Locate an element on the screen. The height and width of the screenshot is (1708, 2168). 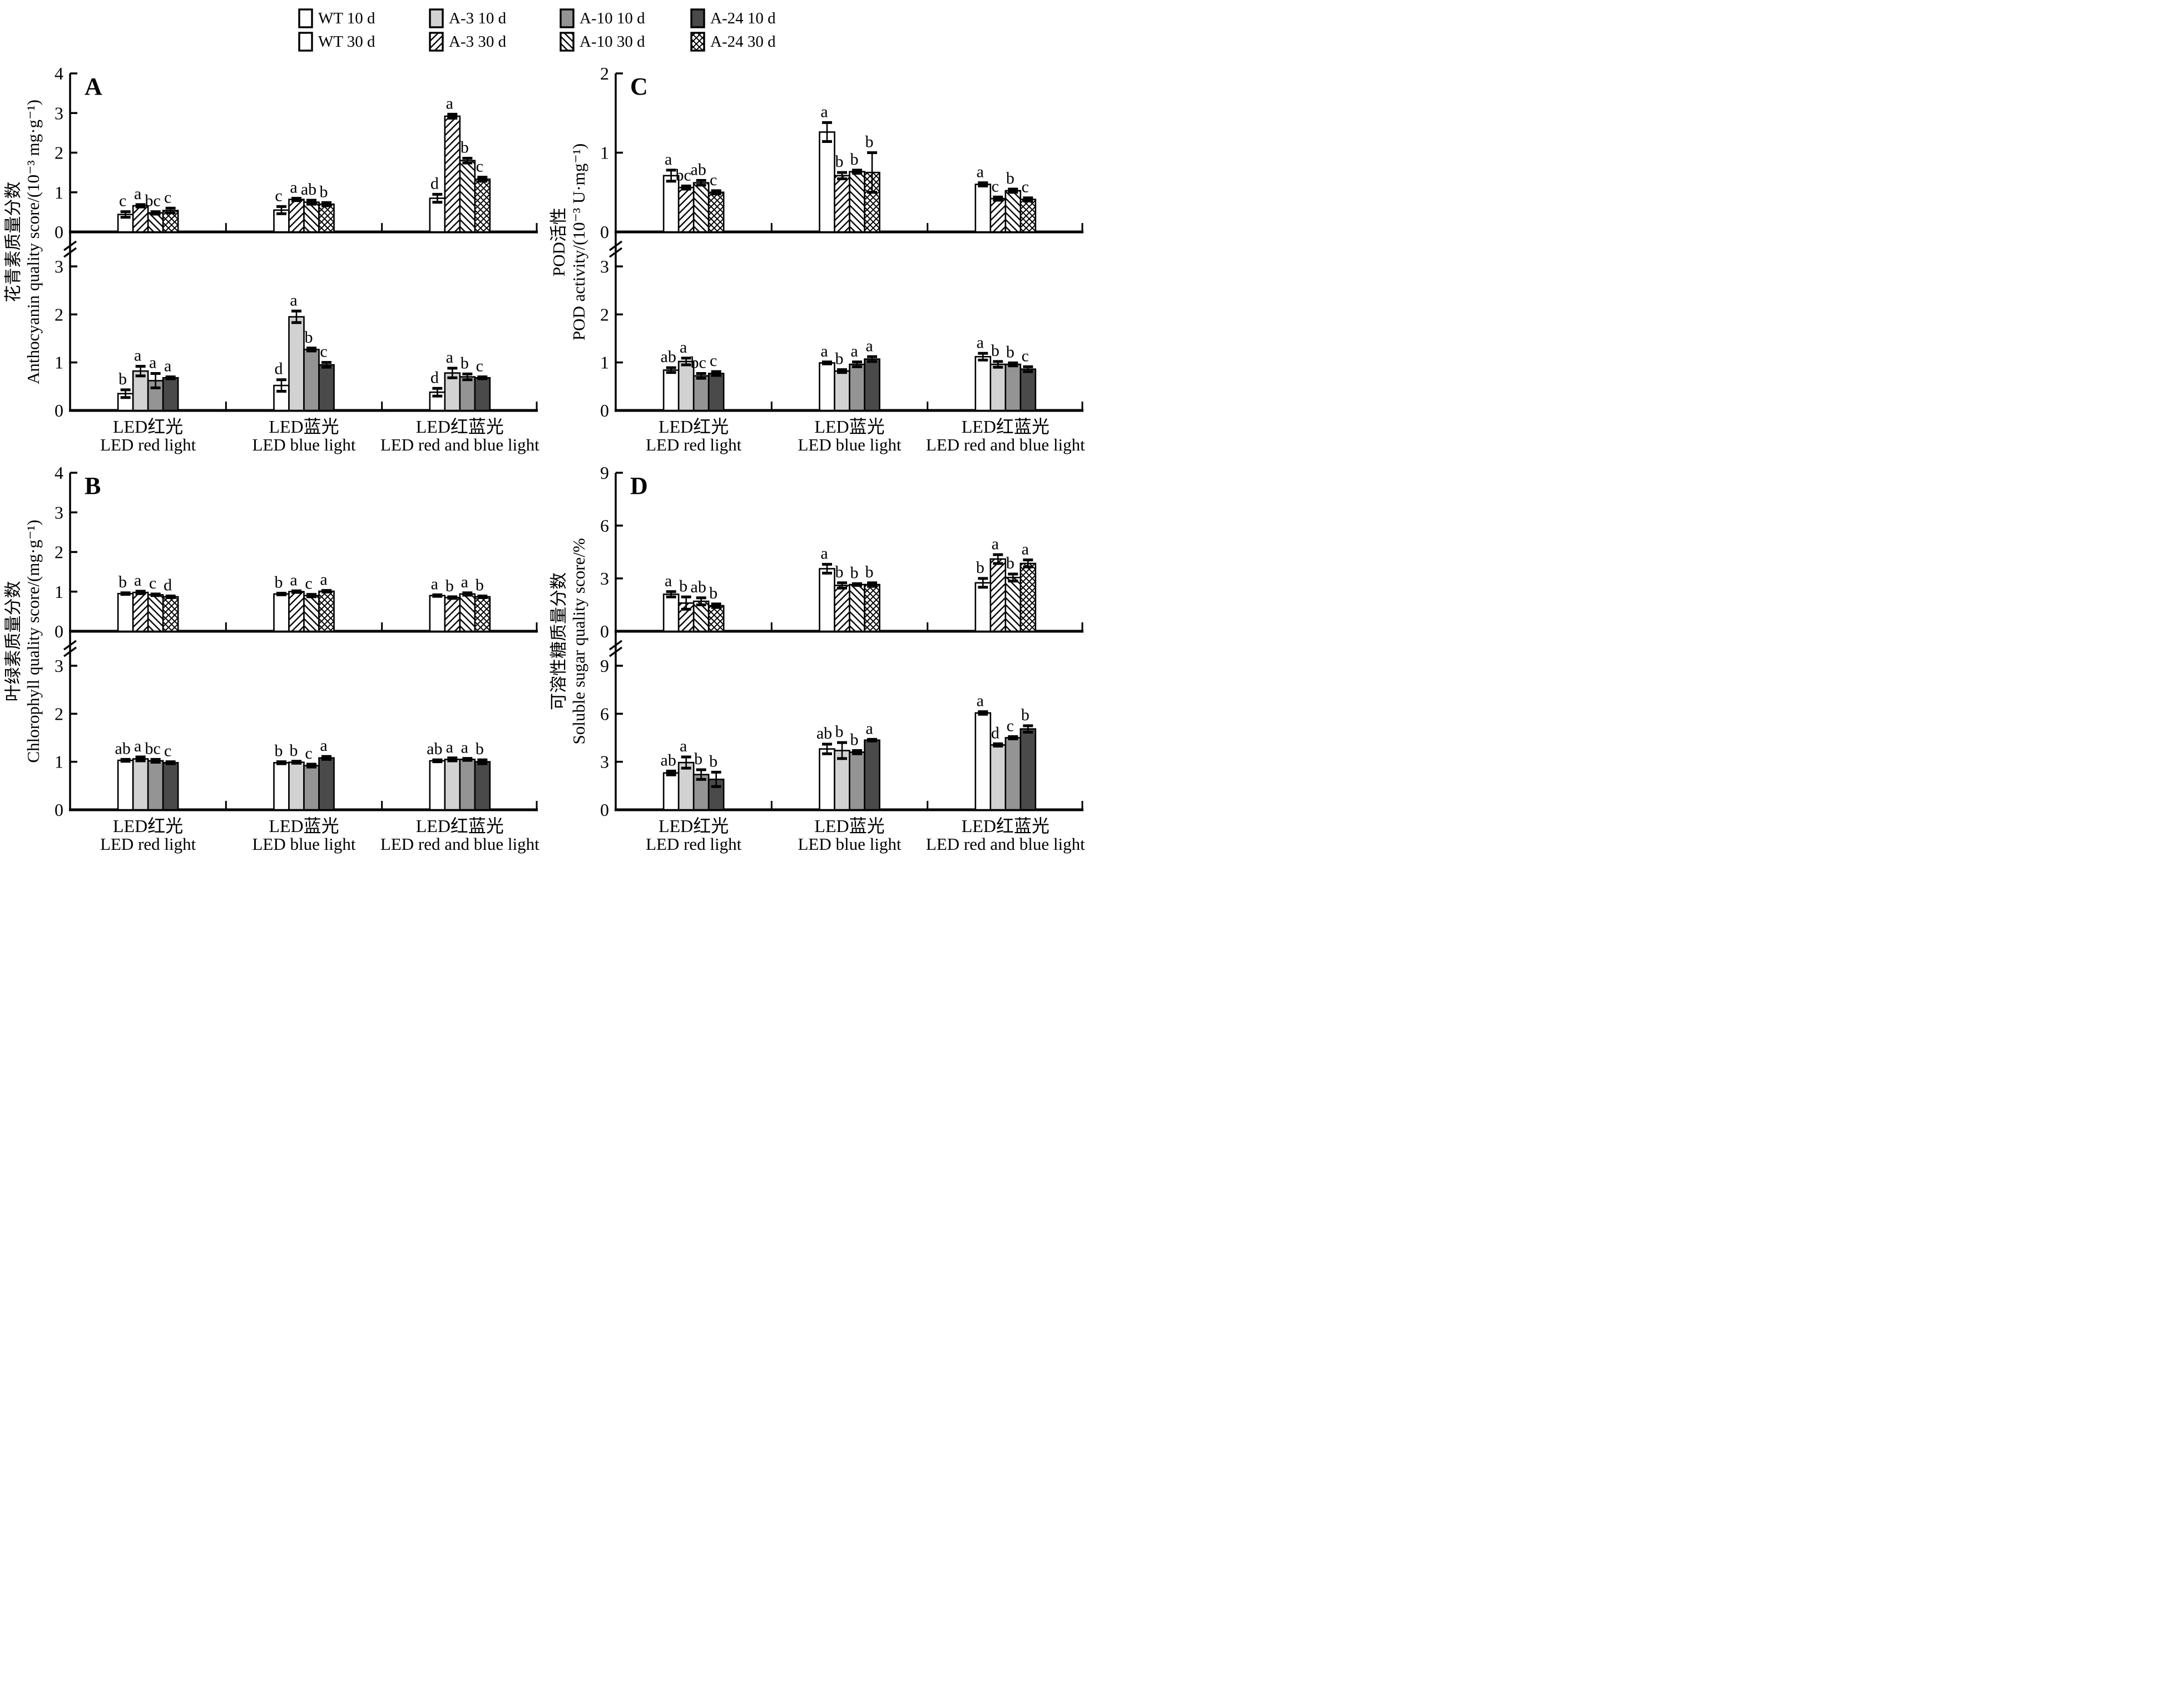
y-axis-label-cn: 可溶性糖质量分数 is located at coordinates (558, 641).